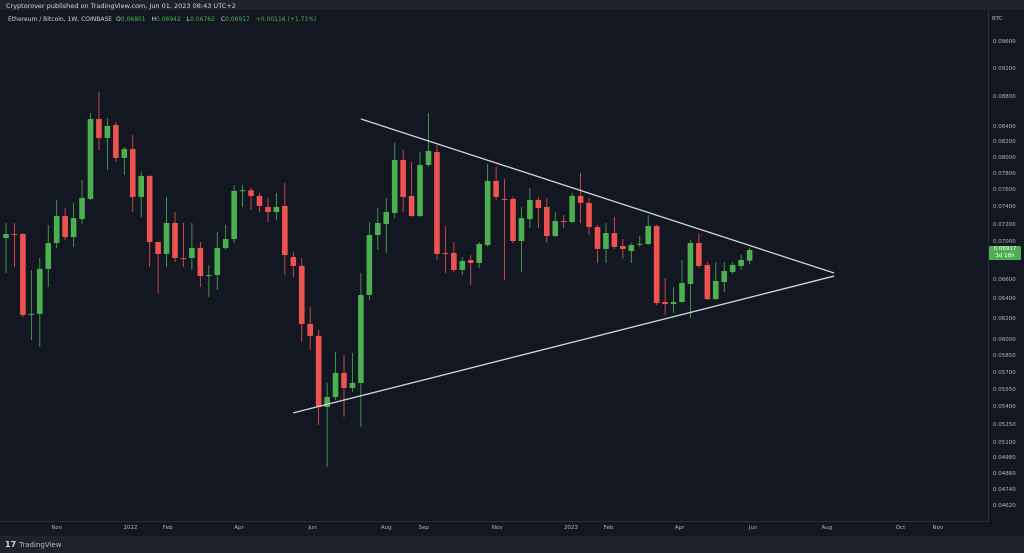 The width and height of the screenshot is (1024, 553). I want to click on last-price-label: 0.06917 3d 18h, so click(1005, 252).